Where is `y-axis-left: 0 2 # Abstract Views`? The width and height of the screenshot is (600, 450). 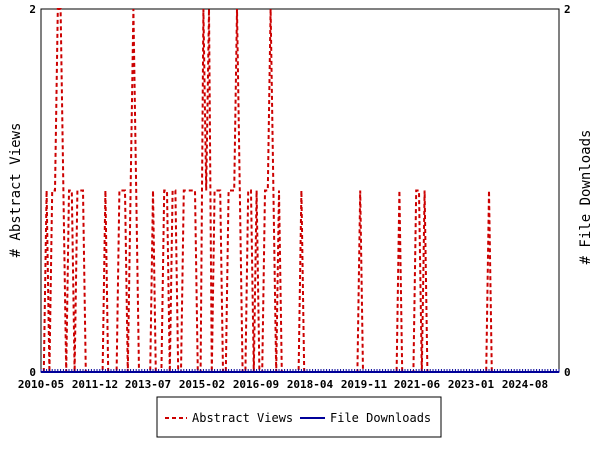 y-axis-left: 0 2 # Abstract Views is located at coordinates (22, 191).